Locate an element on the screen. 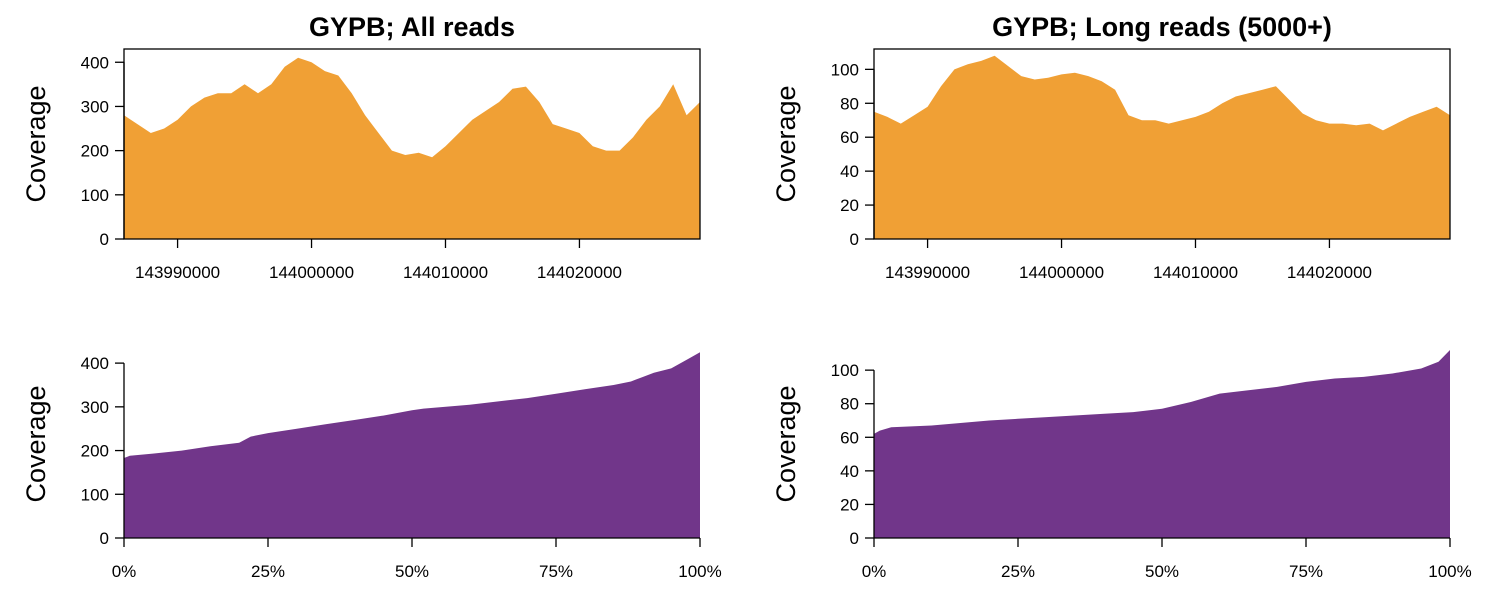  panel-title: GYPB; Long reads (5000+) is located at coordinates (1162, 27).